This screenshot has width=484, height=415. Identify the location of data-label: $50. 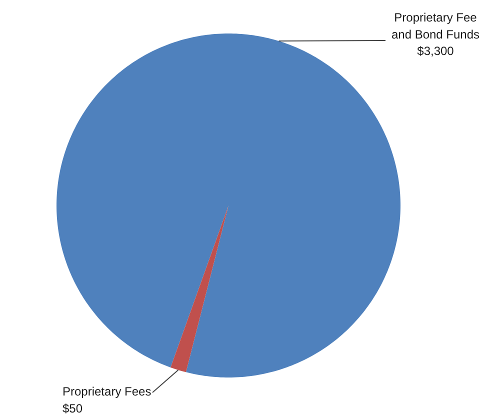
(72, 408).